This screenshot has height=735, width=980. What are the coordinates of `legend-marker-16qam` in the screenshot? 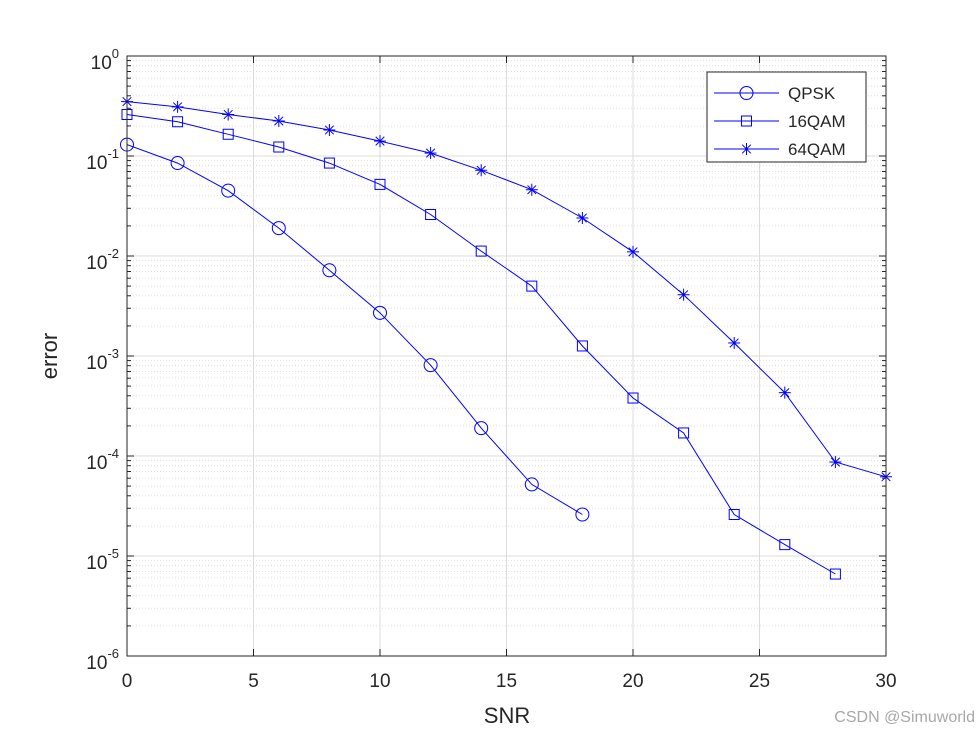 It's located at (746, 121).